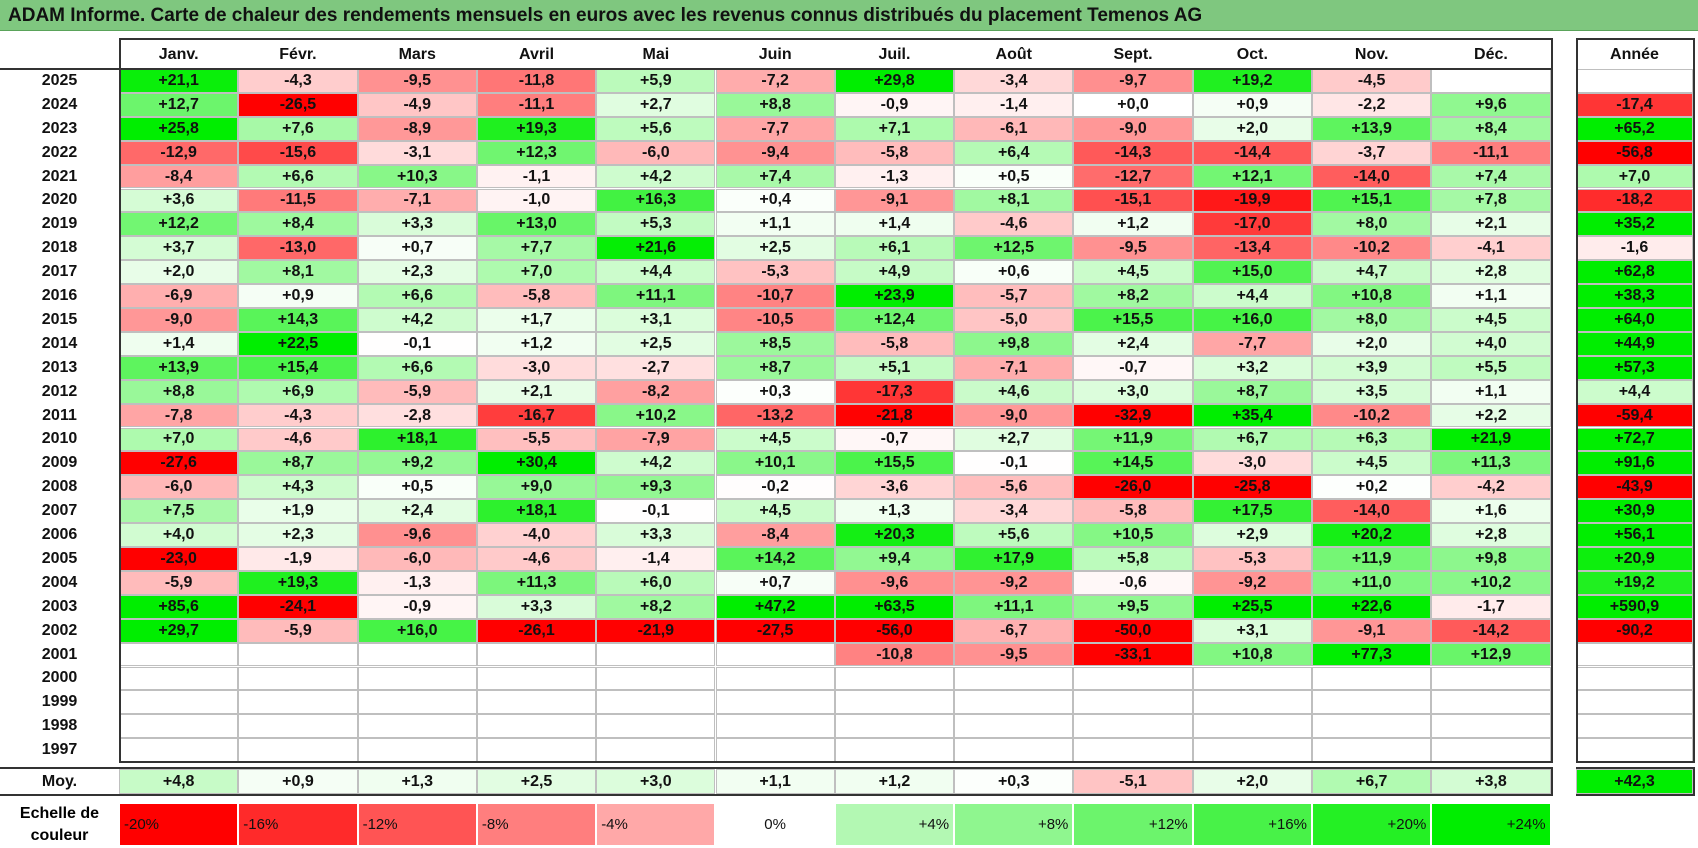  Describe the element at coordinates (1491, 104) in the screenshot. I see `heatmap-cell: +9,6` at that location.